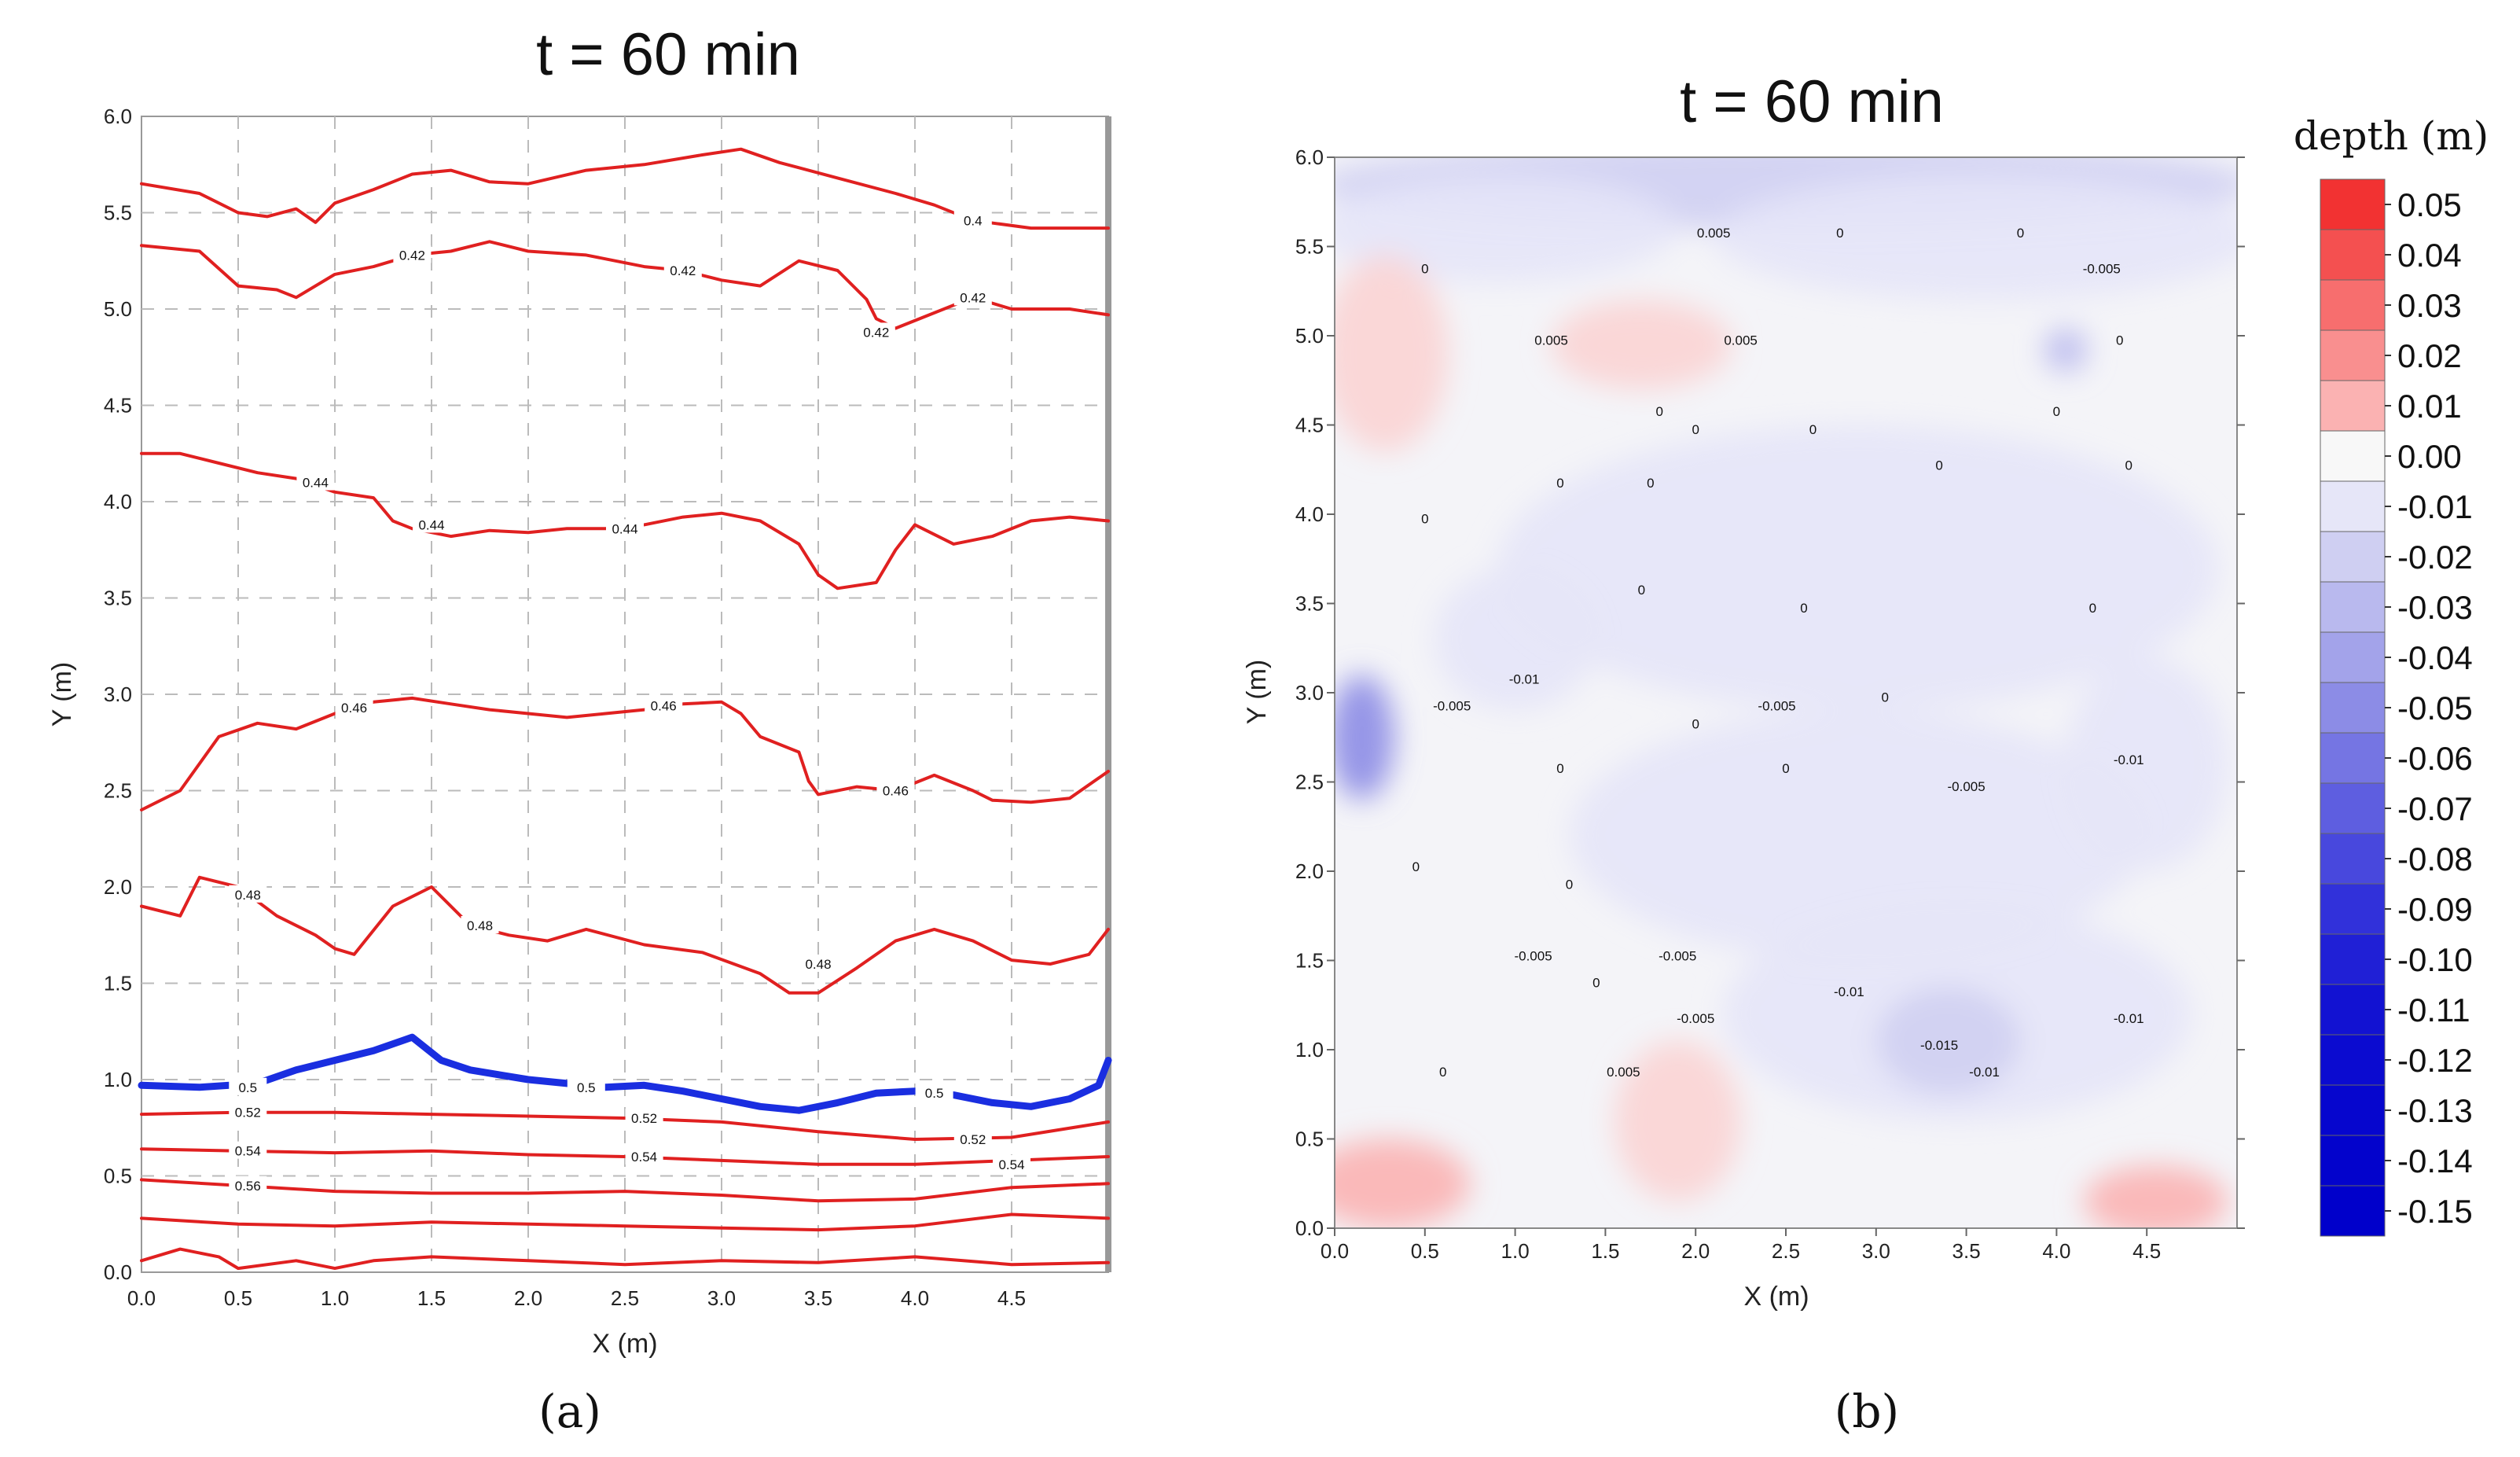  I want to click on y-tick-label: 0.0, so click(1309, 1228).